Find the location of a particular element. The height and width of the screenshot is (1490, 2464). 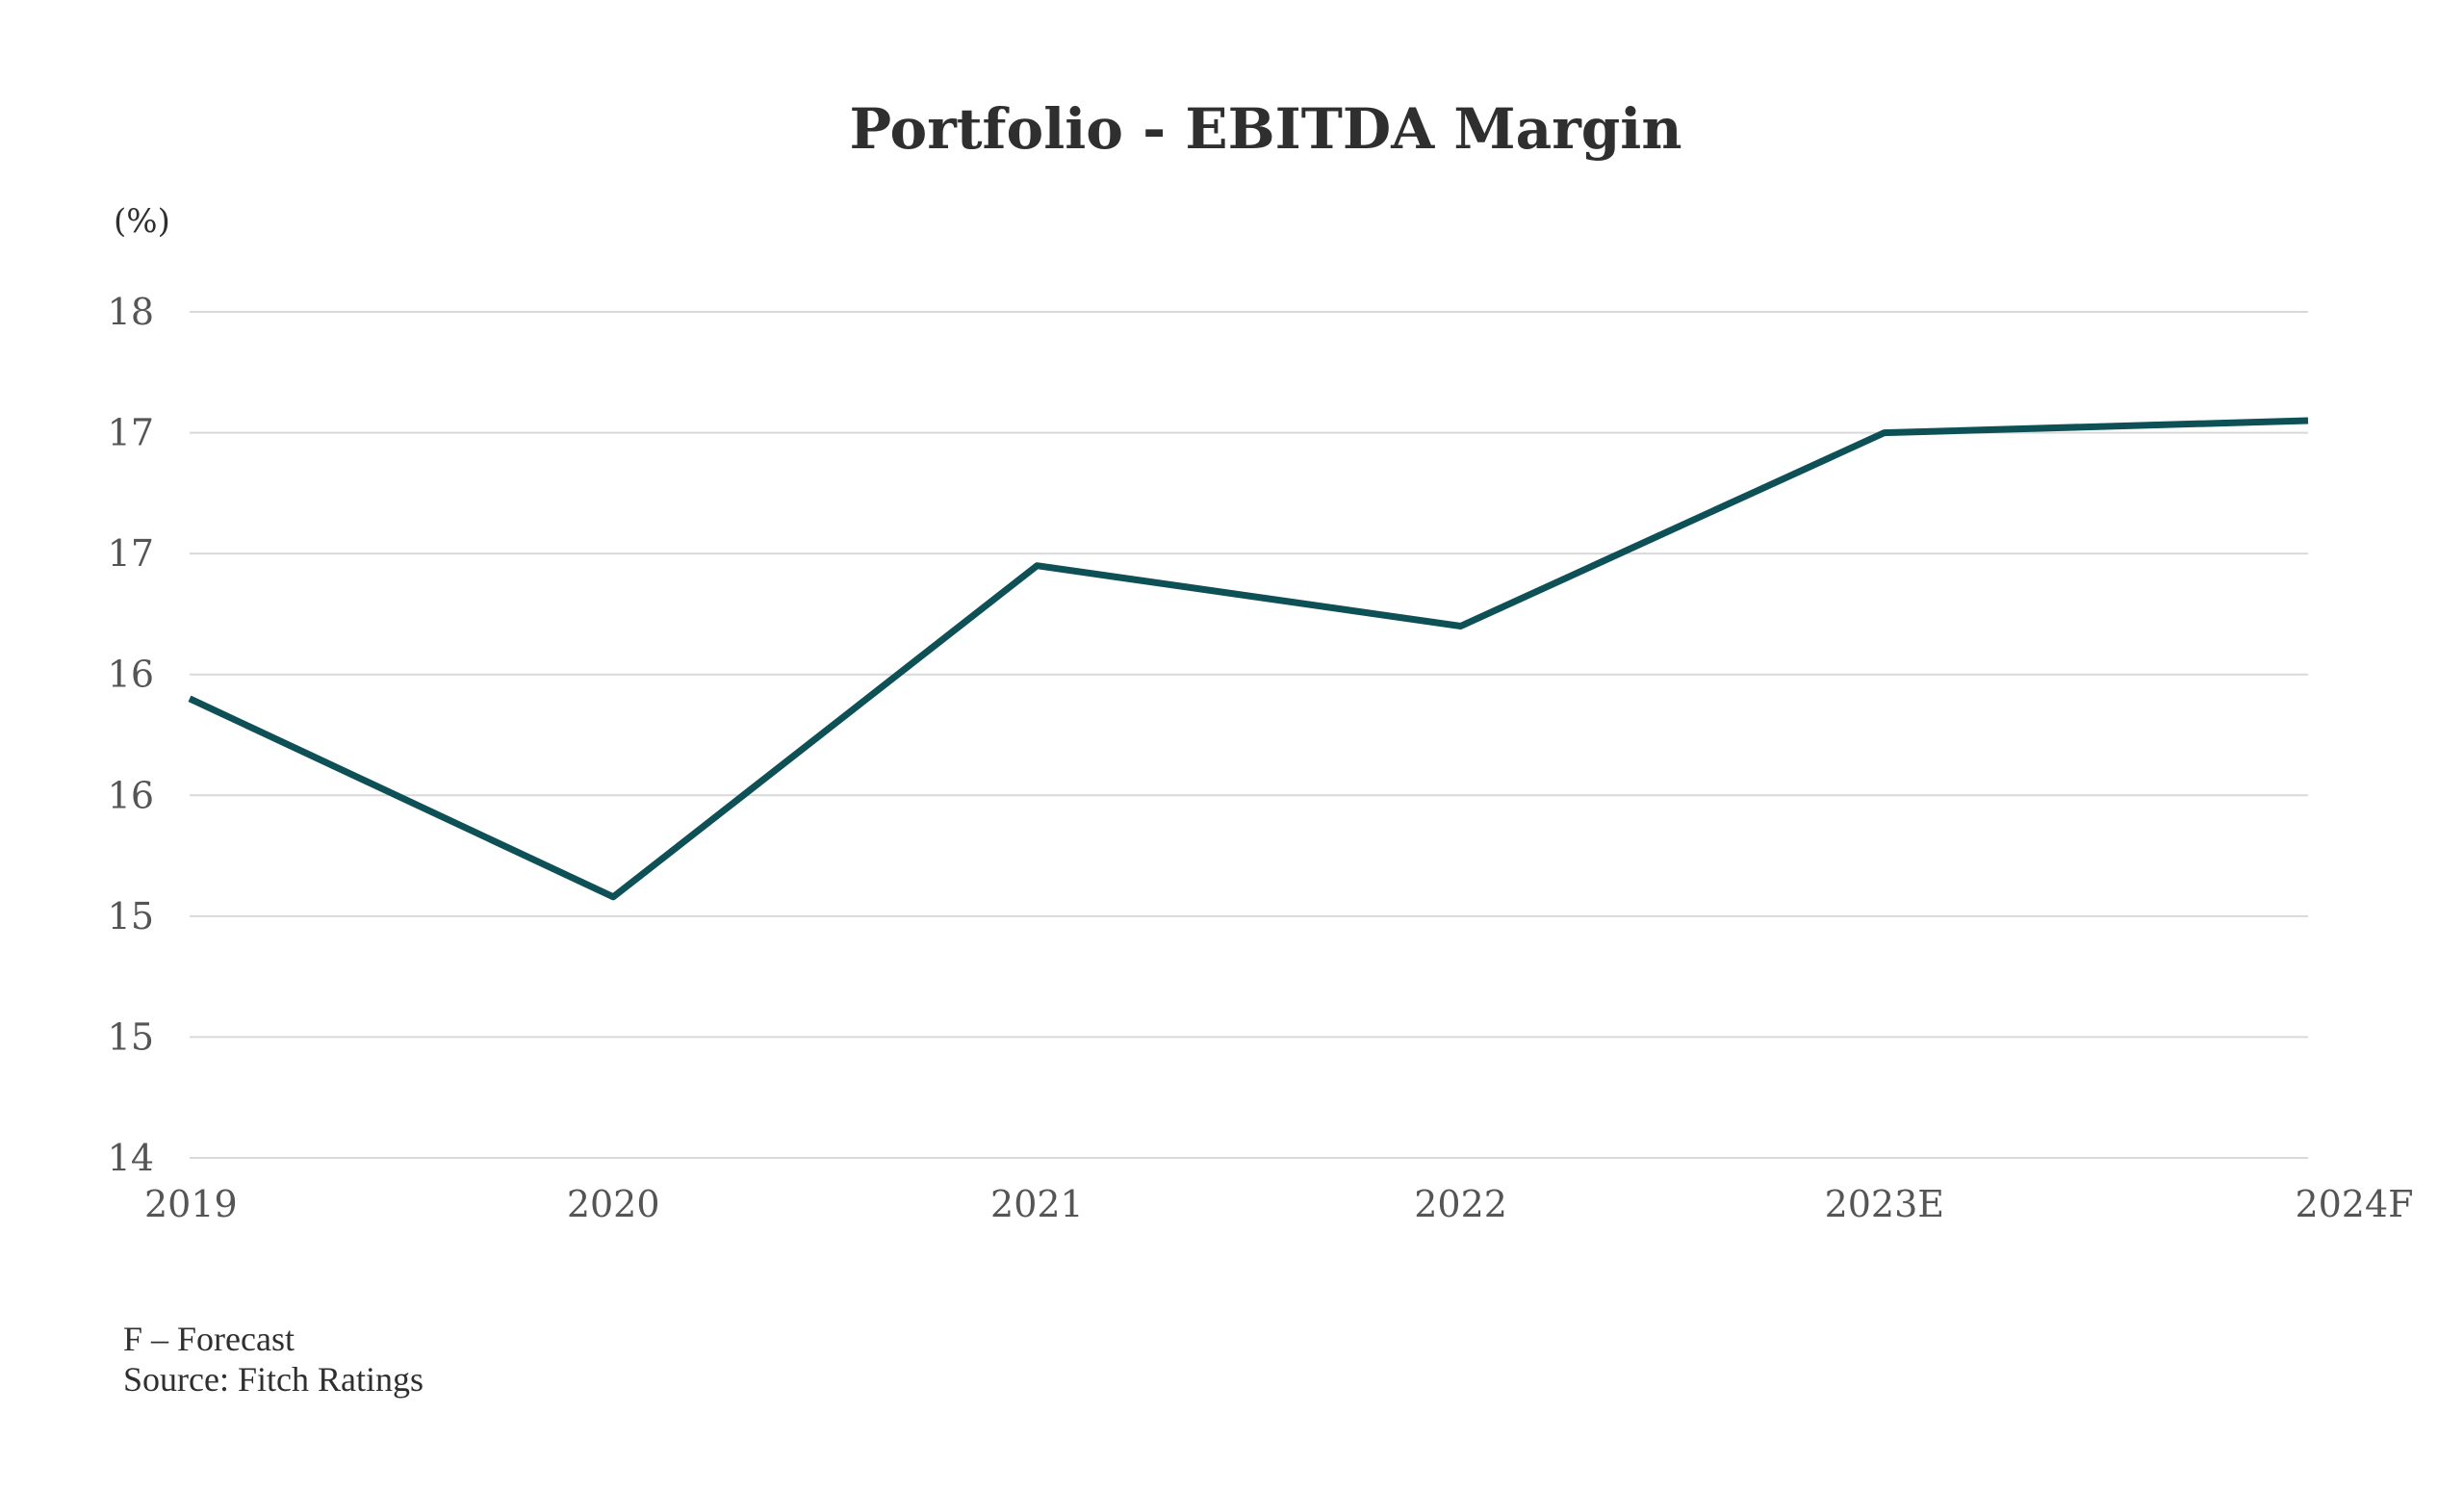

source-note: Source: Fitch Ratings is located at coordinates (273, 1379).